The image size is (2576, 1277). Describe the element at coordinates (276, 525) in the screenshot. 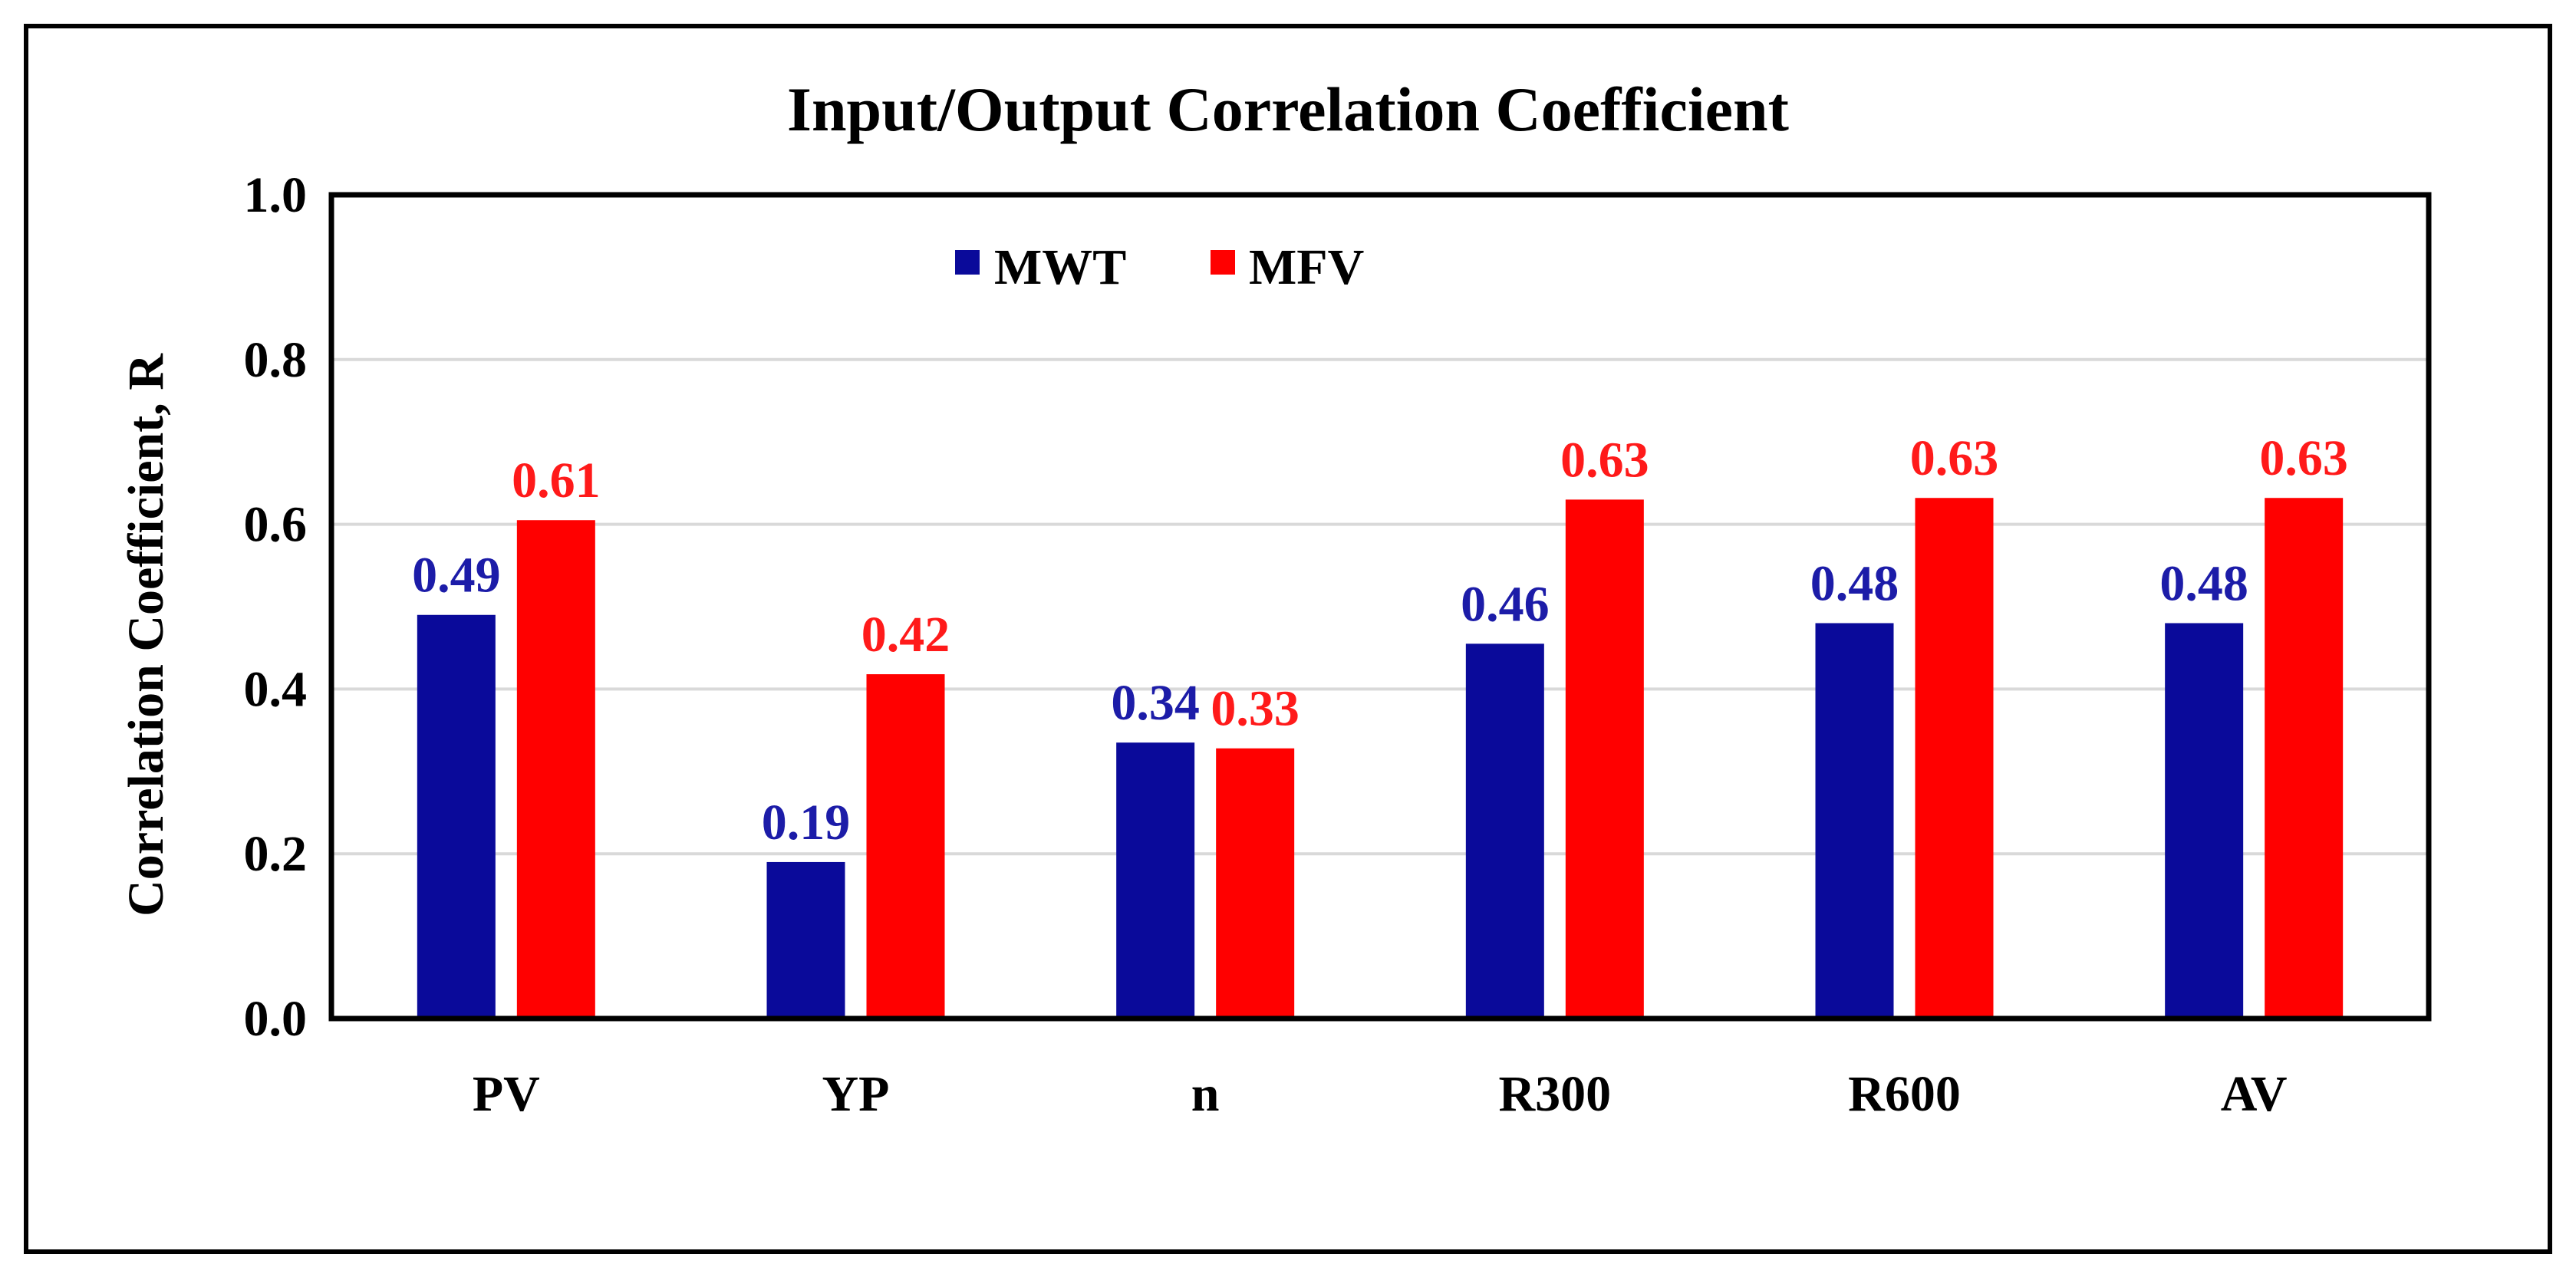

I see `y-tick-label: 0.6` at that location.